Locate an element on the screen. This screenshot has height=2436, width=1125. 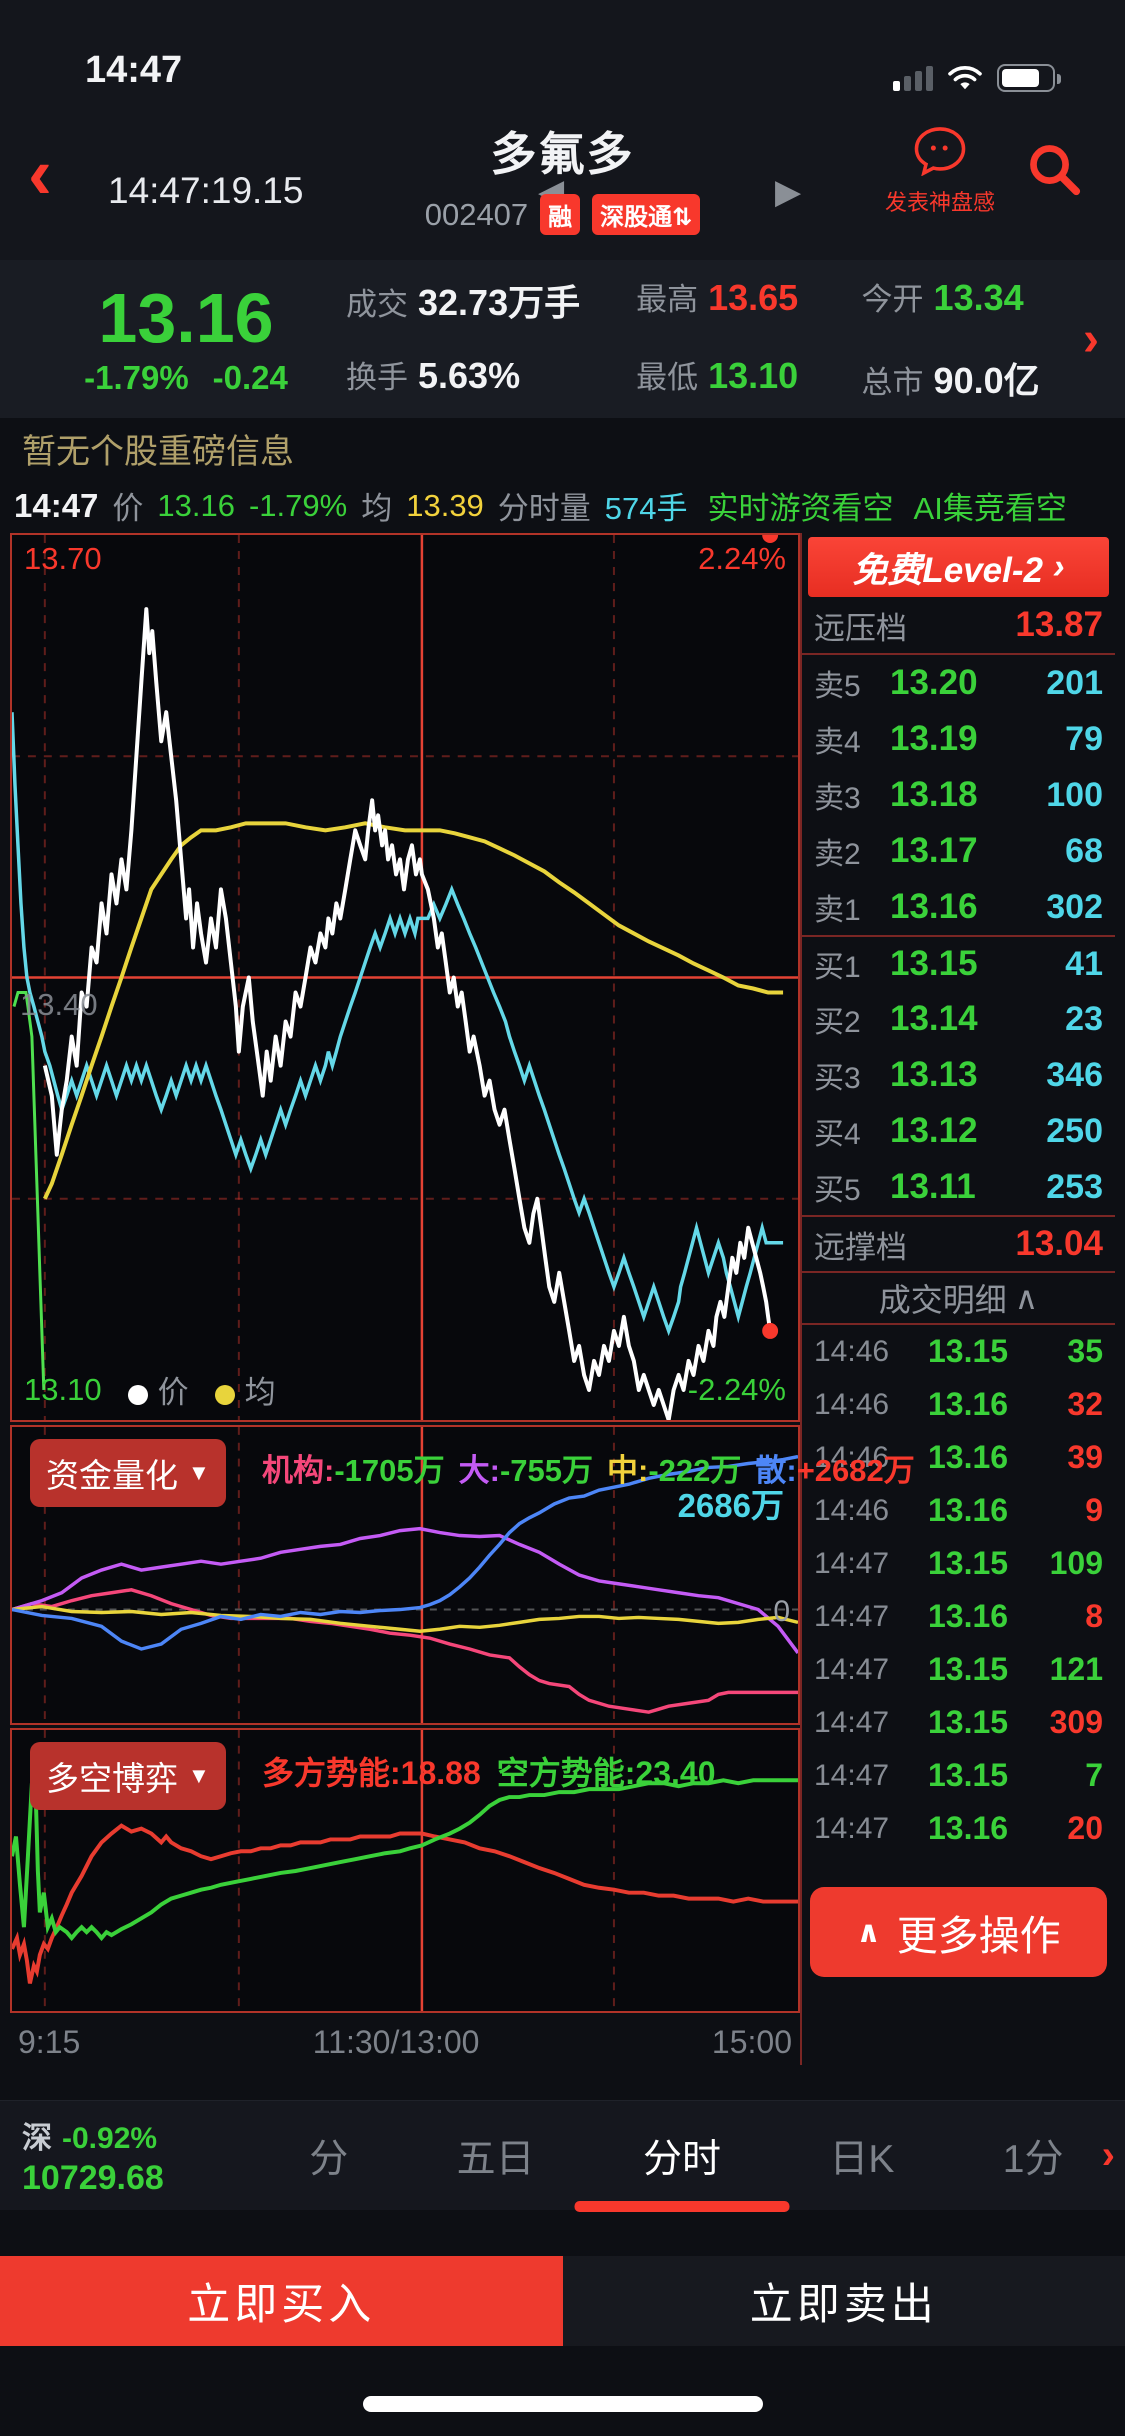
bear-energy-value: 23.40 is located at coordinates (675, 1773).